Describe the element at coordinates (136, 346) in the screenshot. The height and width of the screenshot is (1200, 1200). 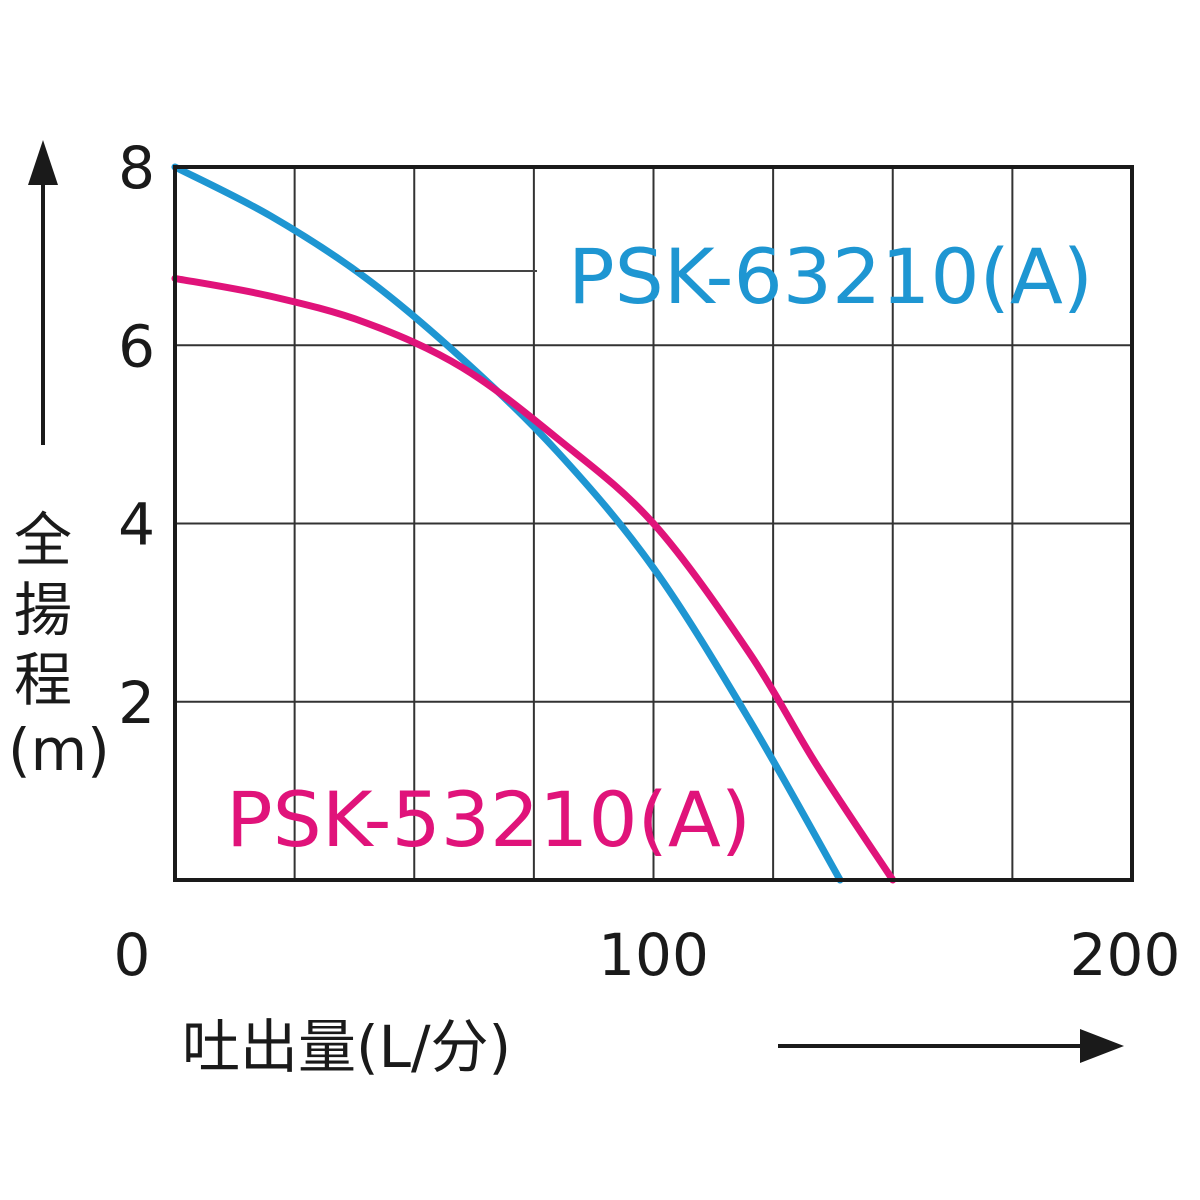
I see `y-tick-label: 6` at that location.